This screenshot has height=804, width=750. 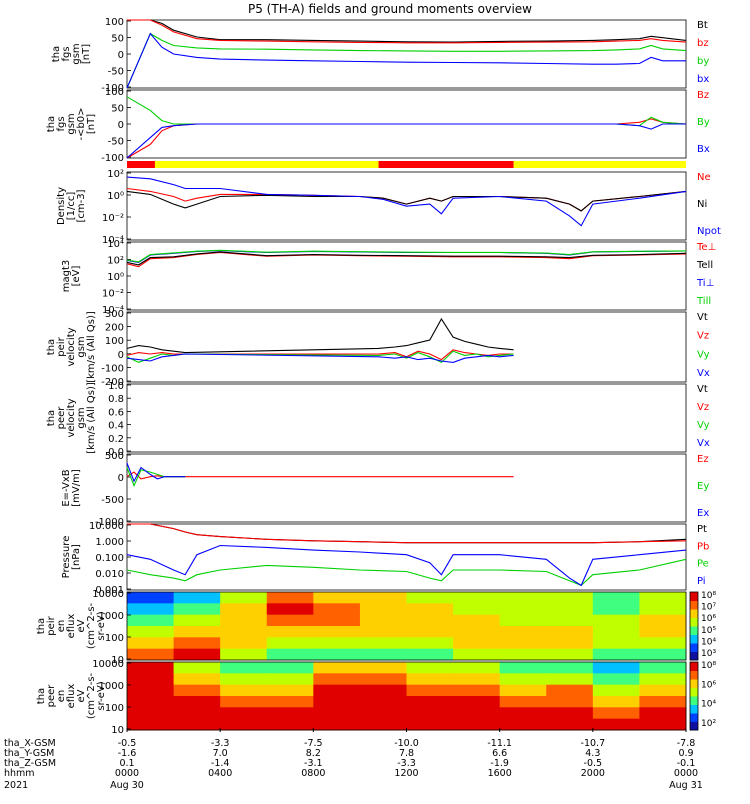 I want to click on colorbar-tick-label: 10⁷, so click(x=708, y=608).